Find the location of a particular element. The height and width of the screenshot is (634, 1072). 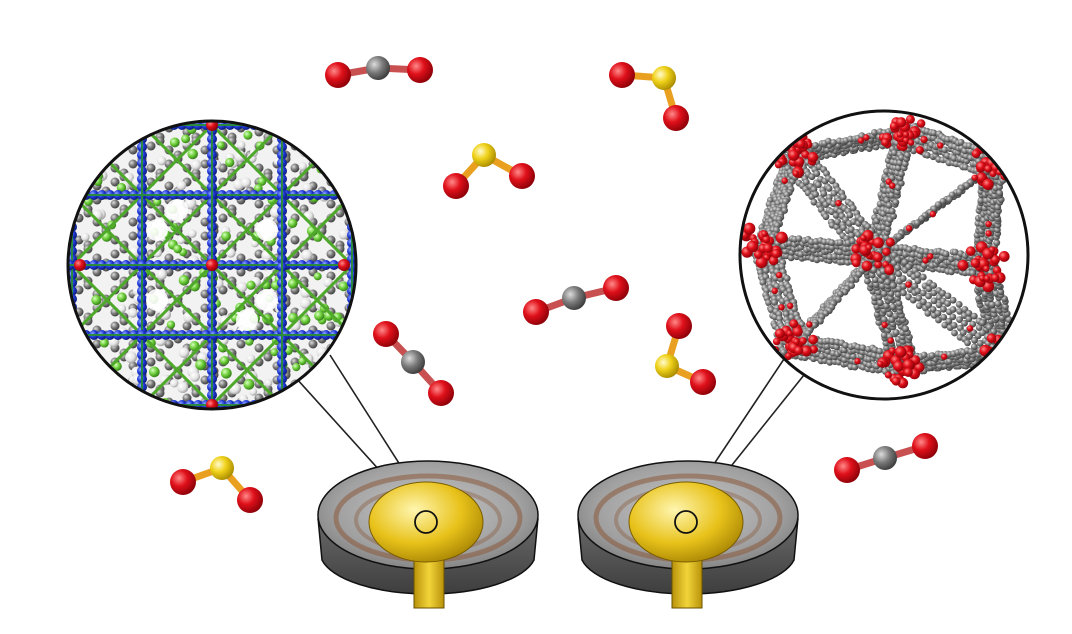

qcm-sensor-left is located at coordinates (428, 534).